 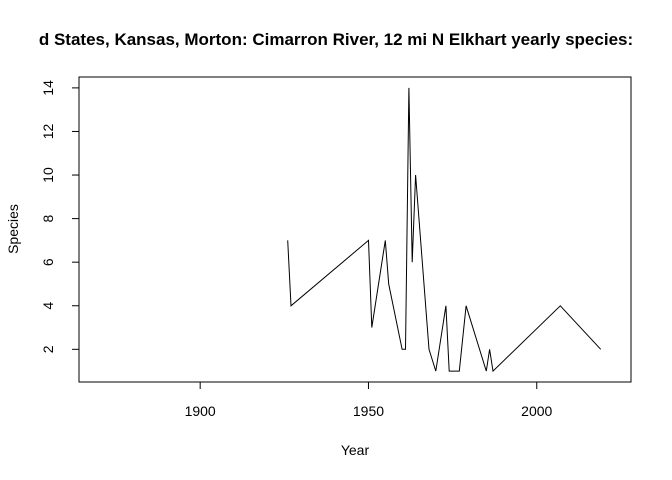 I want to click on y-tick-label: 10, so click(x=48, y=175).